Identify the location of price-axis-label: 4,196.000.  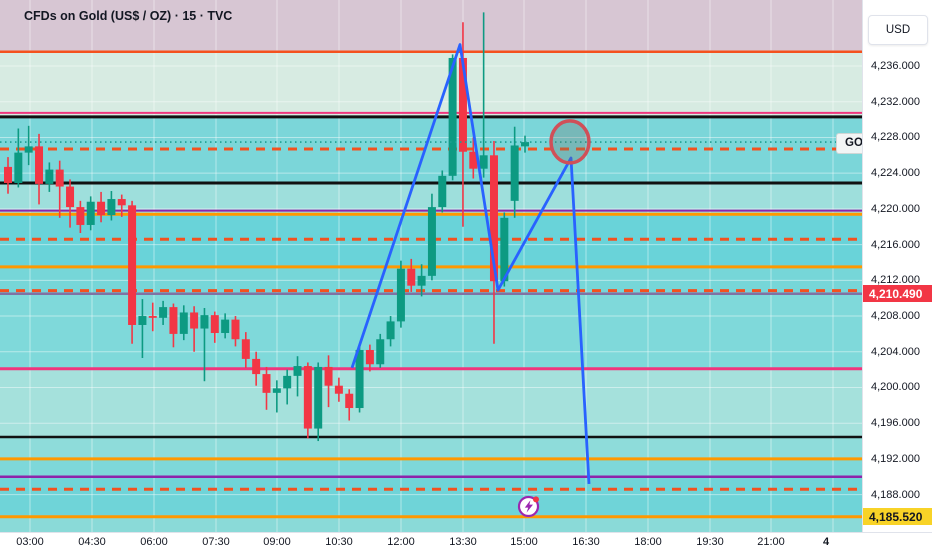
(895, 423).